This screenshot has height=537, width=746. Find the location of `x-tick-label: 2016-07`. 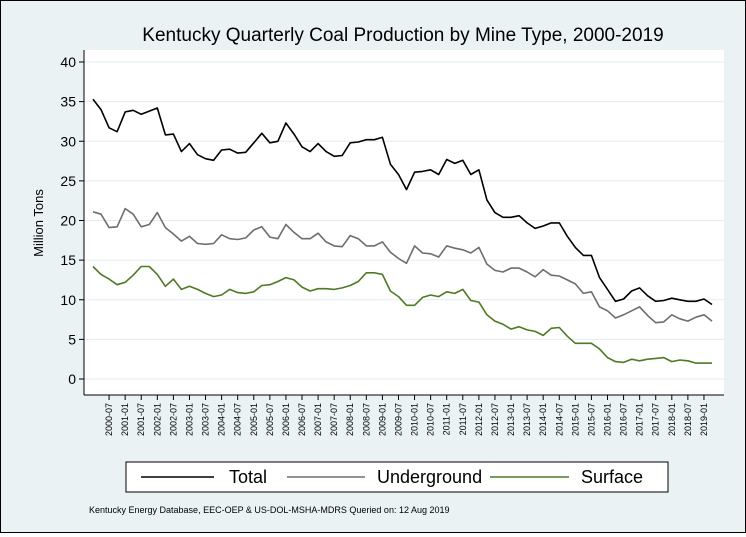

x-tick-label: 2016-07 is located at coordinates (624, 419).